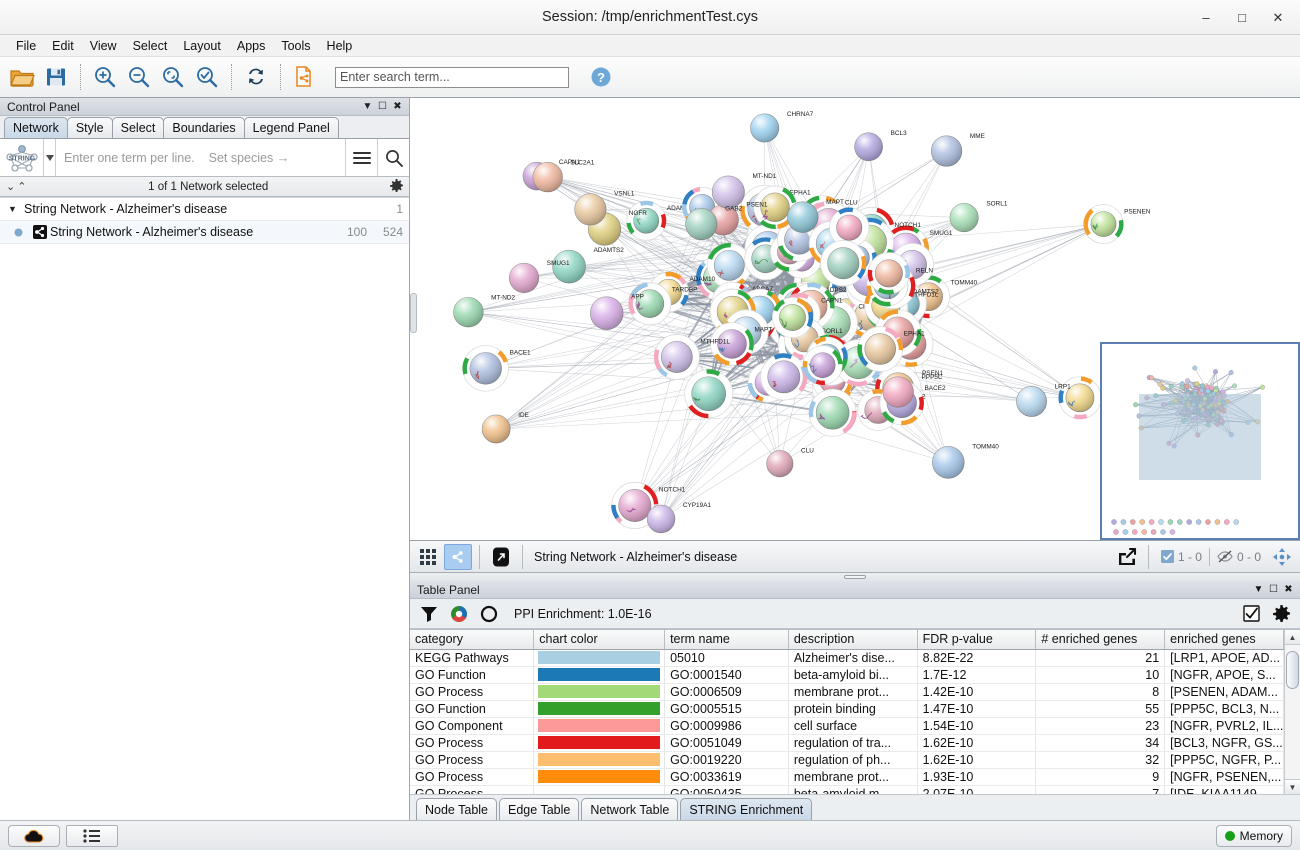  I want to click on network-node: MME, so click(958, 150).